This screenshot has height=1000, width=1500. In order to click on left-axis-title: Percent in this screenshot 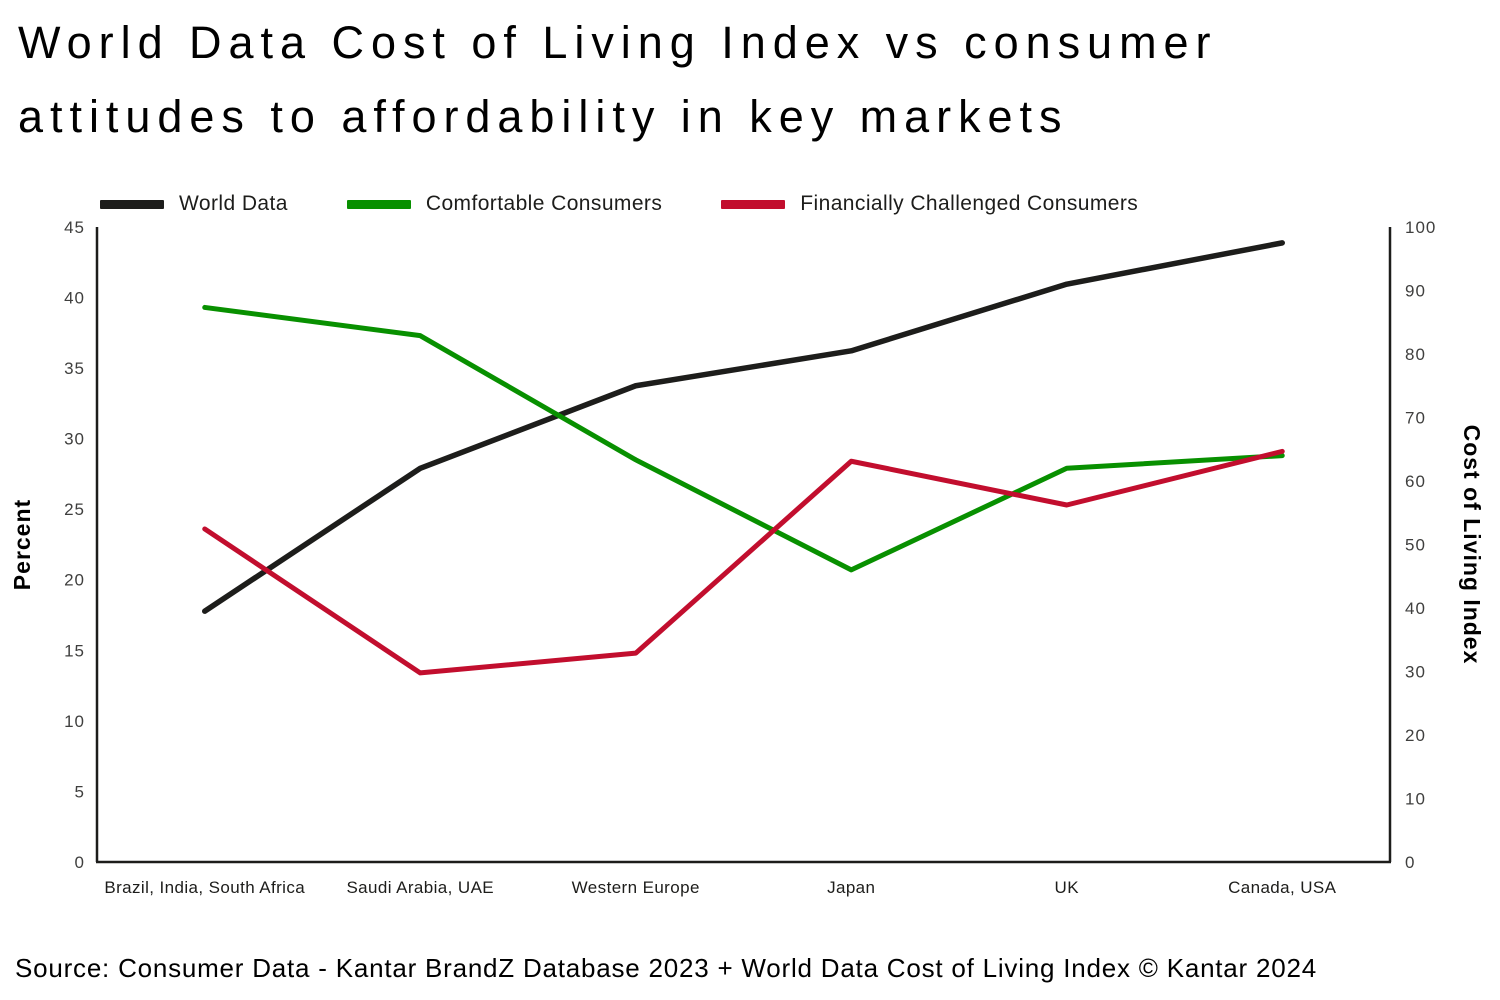, I will do `click(22, 544)`.